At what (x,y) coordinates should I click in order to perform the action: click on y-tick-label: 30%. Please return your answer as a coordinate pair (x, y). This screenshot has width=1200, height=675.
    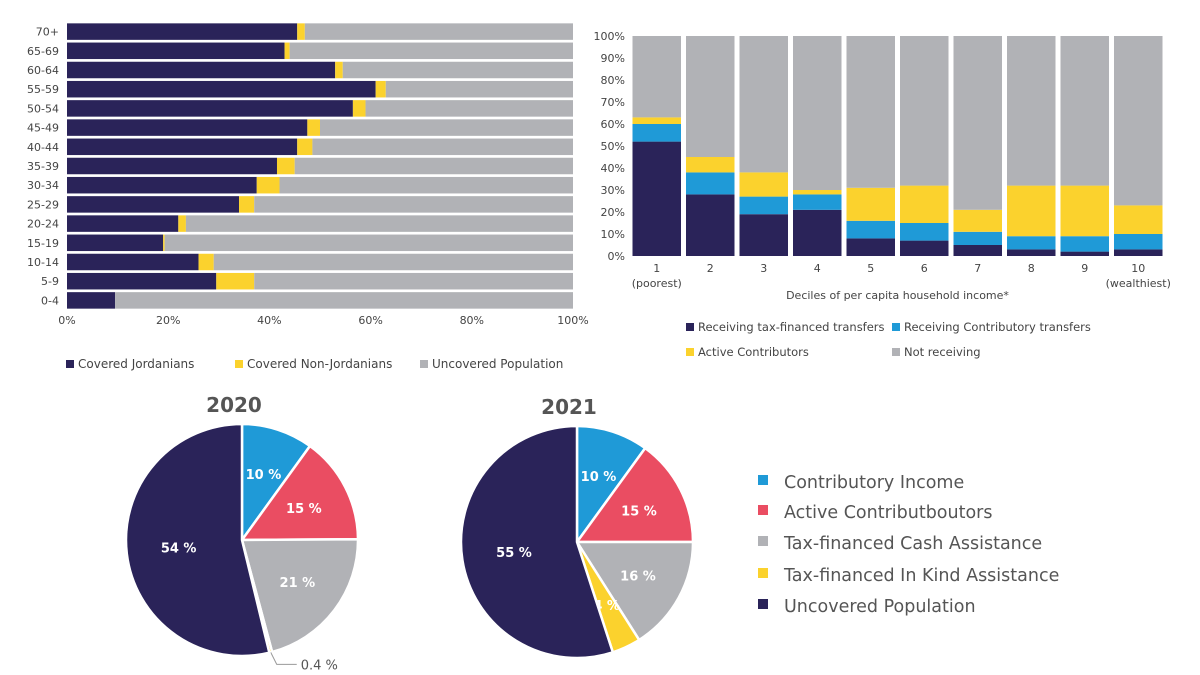
    Looking at the image, I should click on (613, 190).